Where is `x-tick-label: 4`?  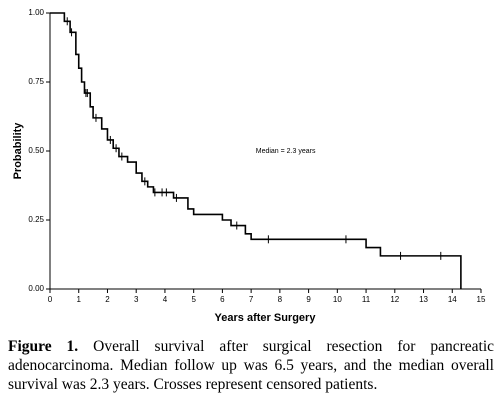 x-tick-label: 4 is located at coordinates (165, 299).